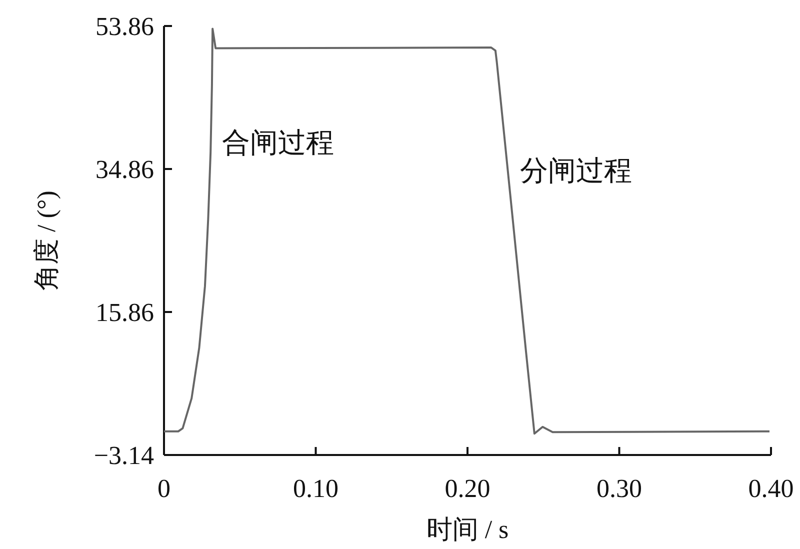  I want to click on y-axis-title: 角度 / (°), so click(46, 240).